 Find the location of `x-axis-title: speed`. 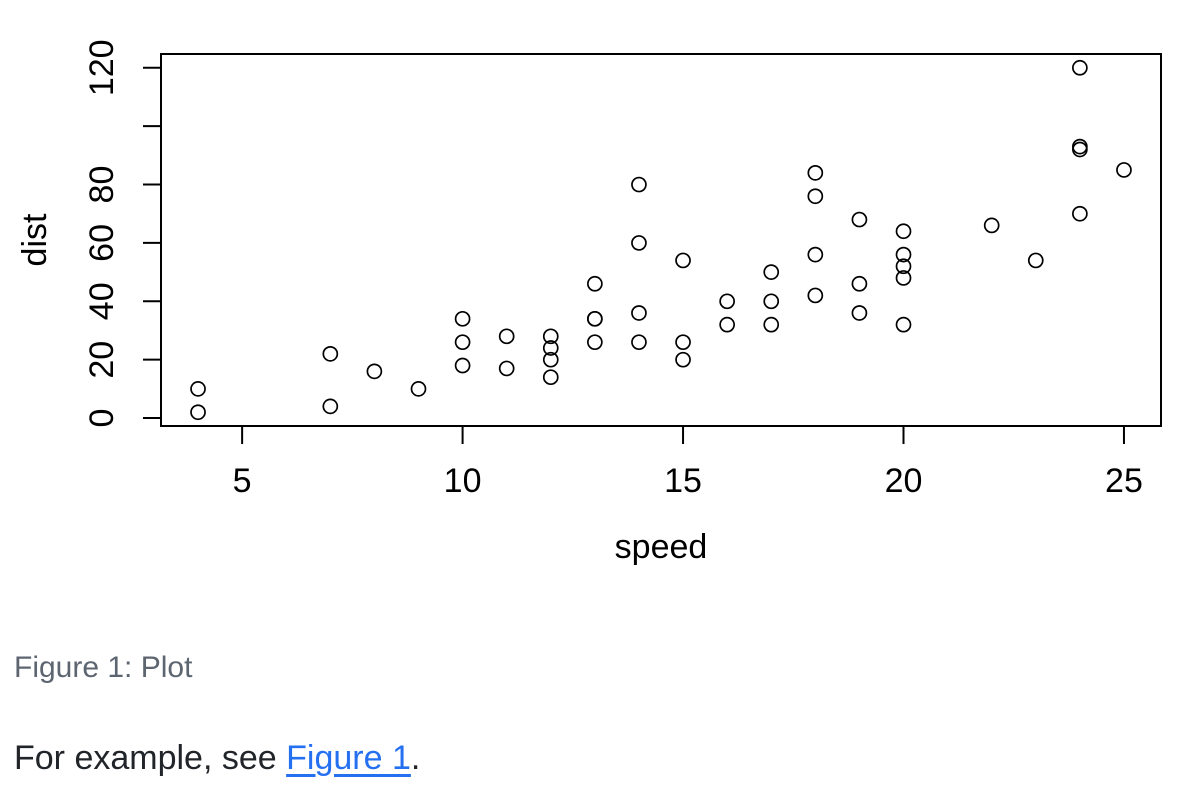

x-axis-title: speed is located at coordinates (661, 547).